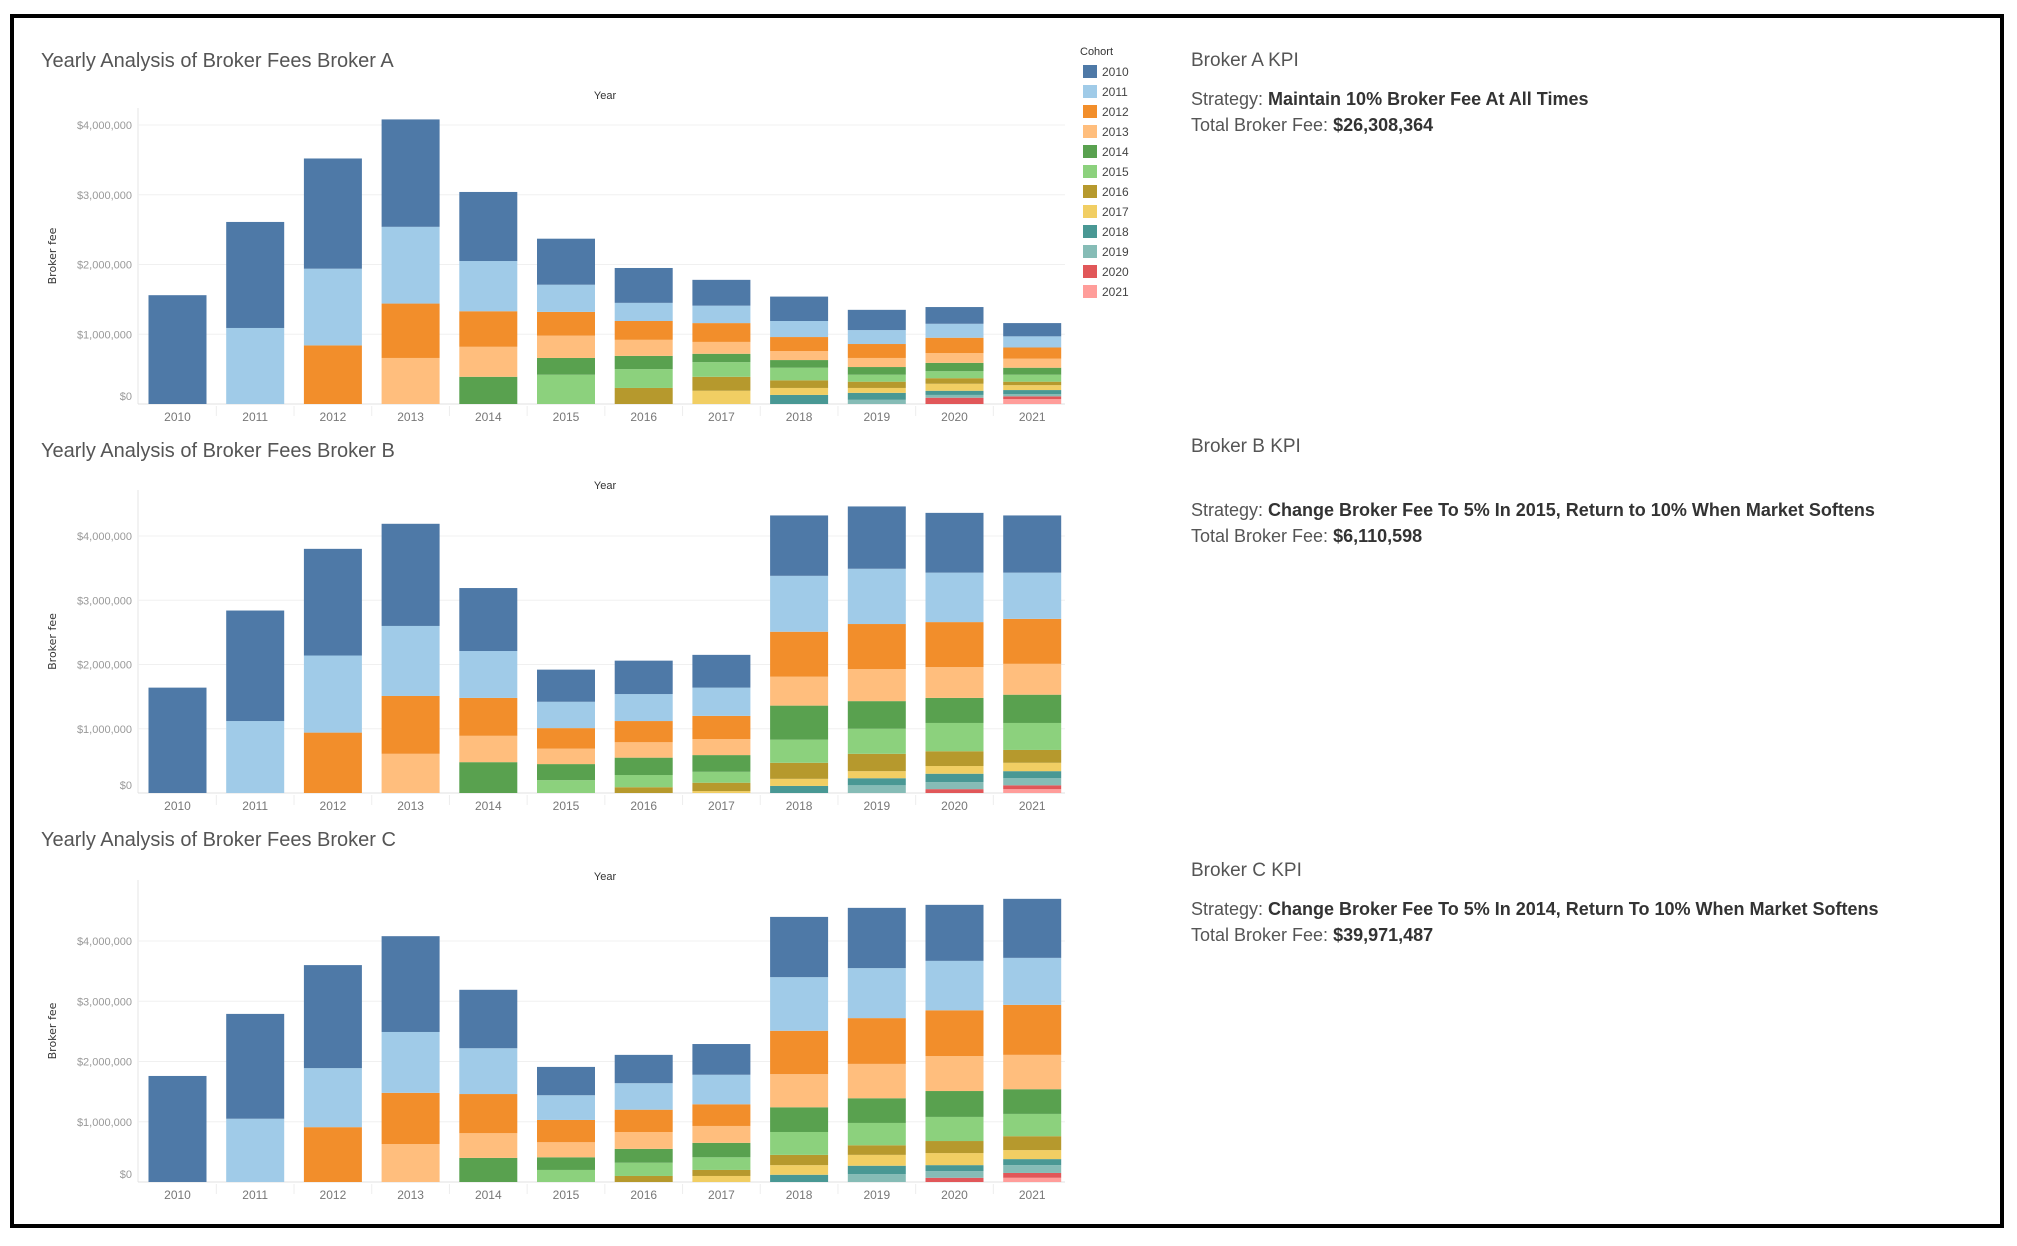 This screenshot has height=1246, width=2017. What do you see at coordinates (1032, 1072) in the screenshot?
I see `bar-segment-2021-cohort-2013` at bounding box center [1032, 1072].